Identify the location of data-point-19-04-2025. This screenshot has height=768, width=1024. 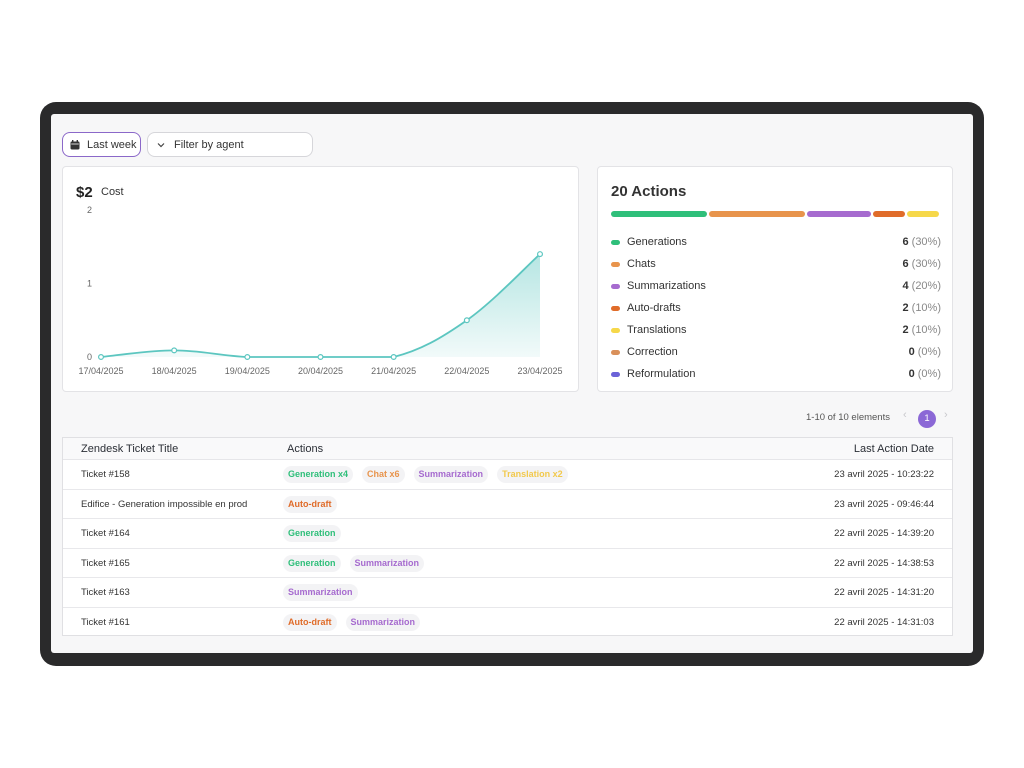
(247, 357).